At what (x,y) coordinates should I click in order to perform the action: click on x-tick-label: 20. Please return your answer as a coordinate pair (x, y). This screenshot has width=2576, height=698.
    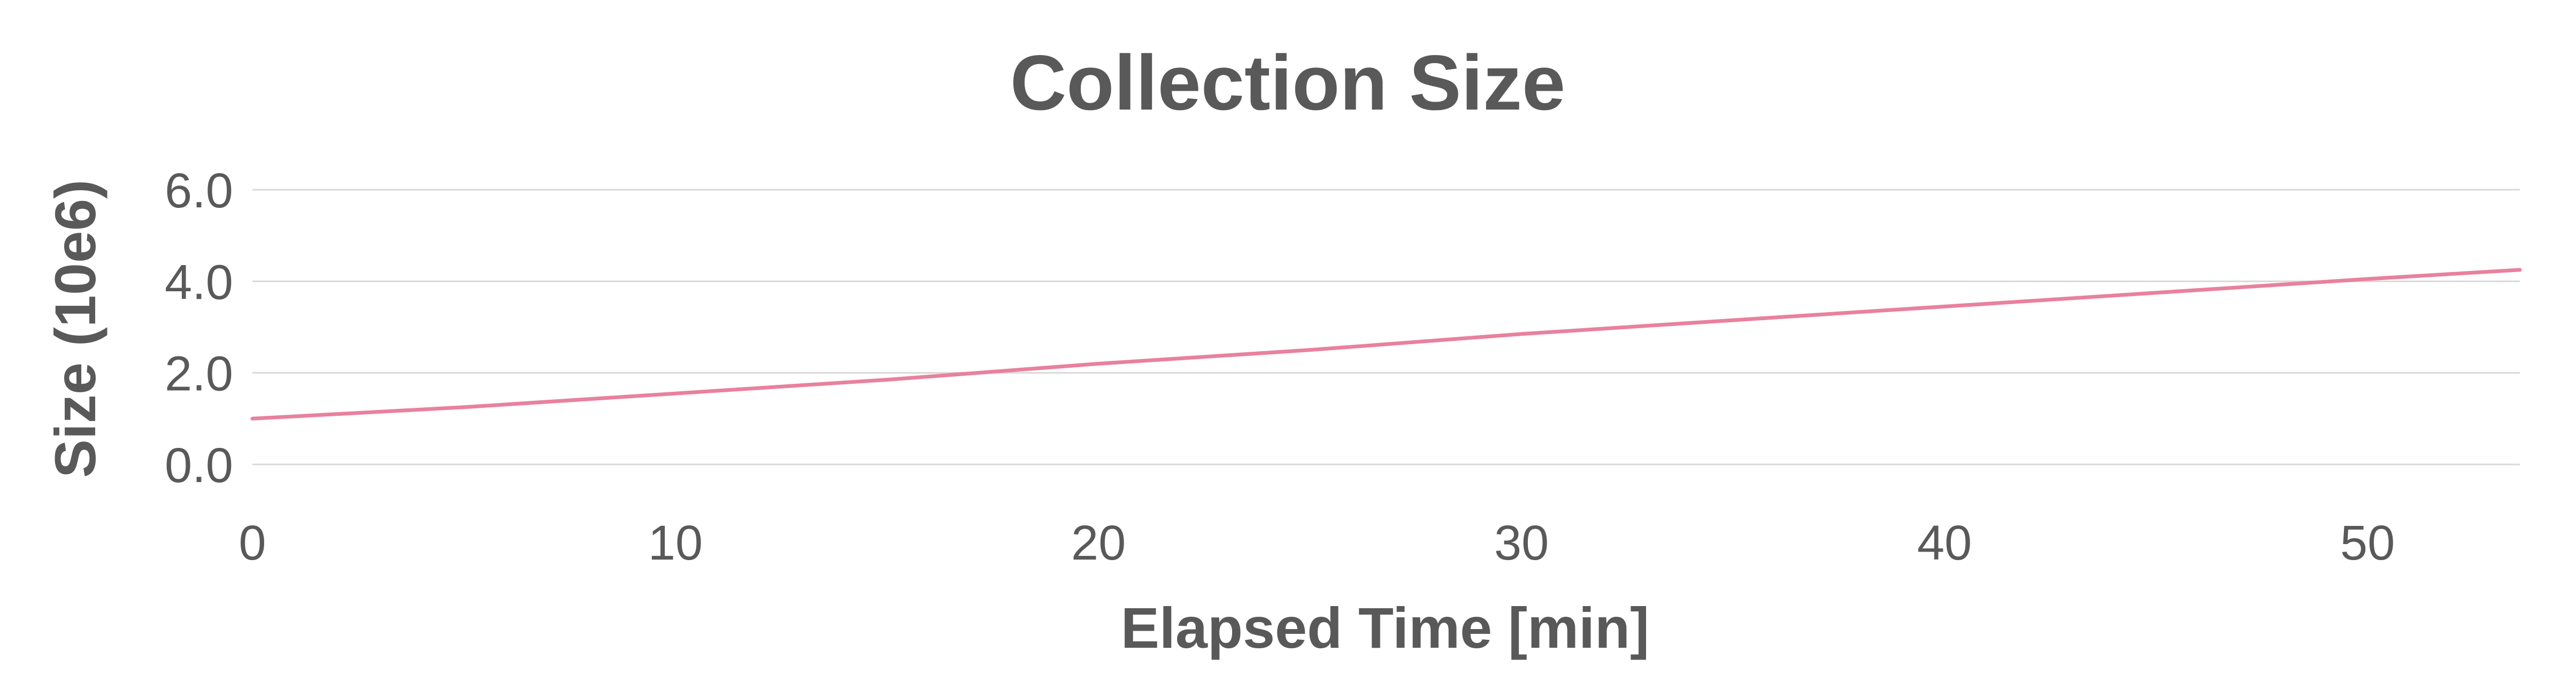
    Looking at the image, I should click on (1098, 543).